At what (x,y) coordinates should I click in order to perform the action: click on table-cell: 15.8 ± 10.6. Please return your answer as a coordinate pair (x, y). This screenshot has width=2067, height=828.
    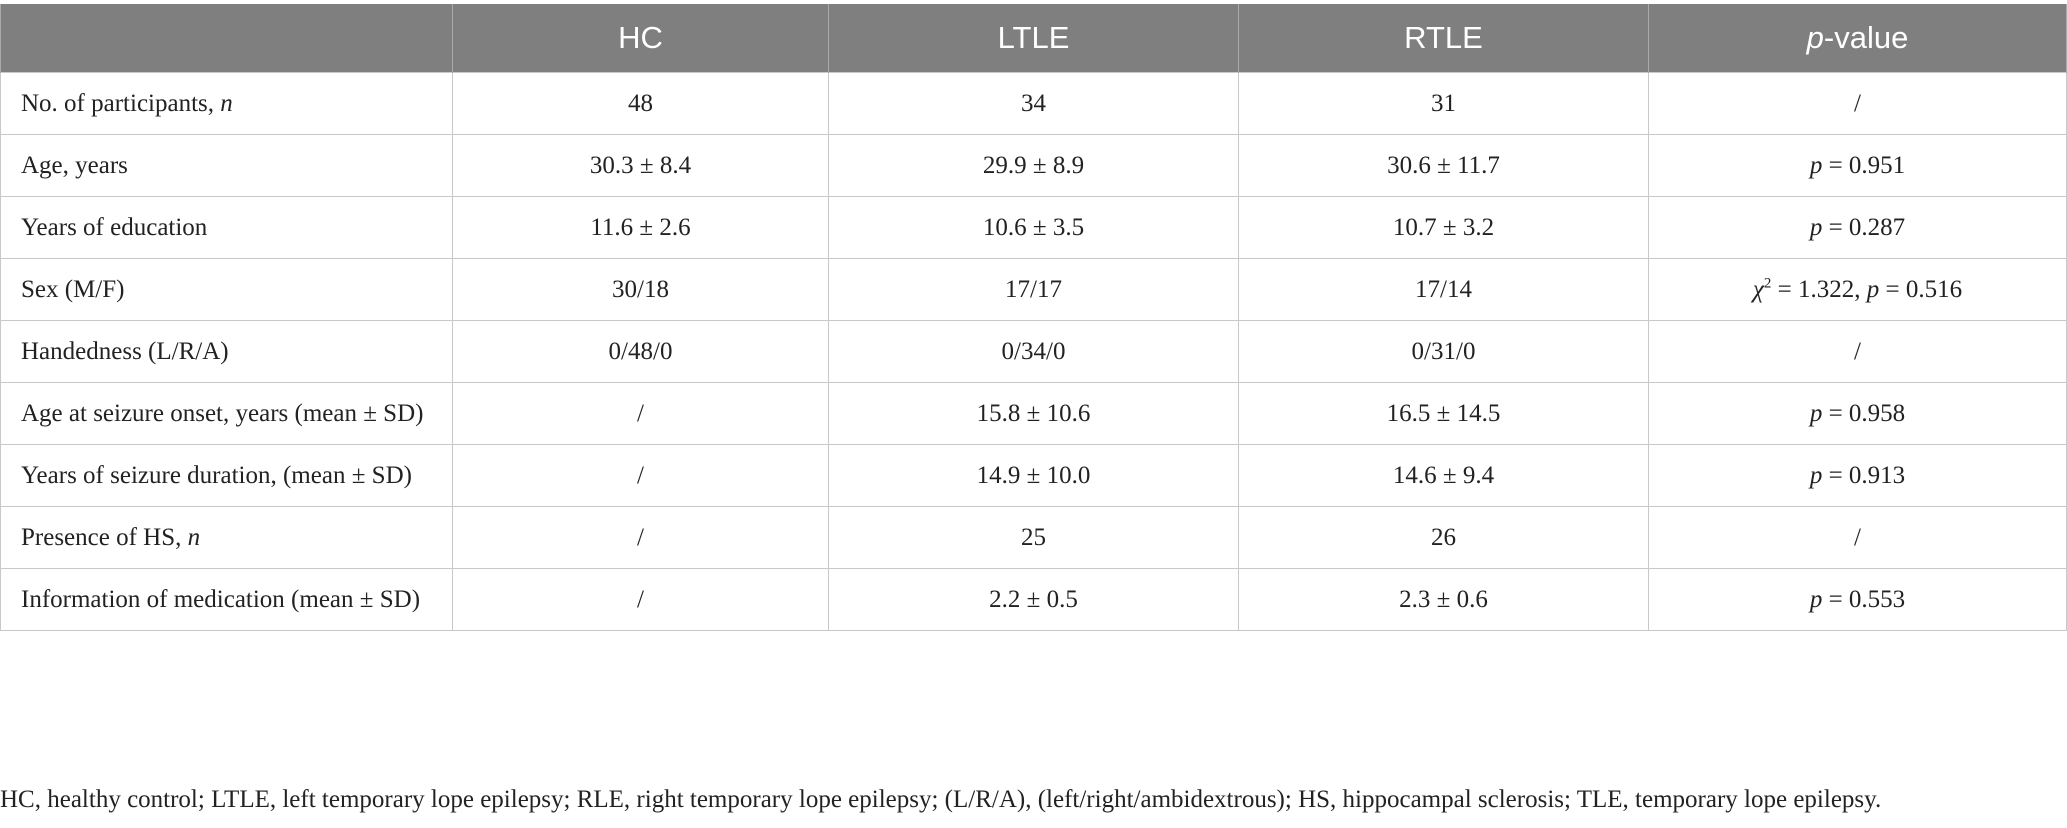
    Looking at the image, I should click on (1033, 413).